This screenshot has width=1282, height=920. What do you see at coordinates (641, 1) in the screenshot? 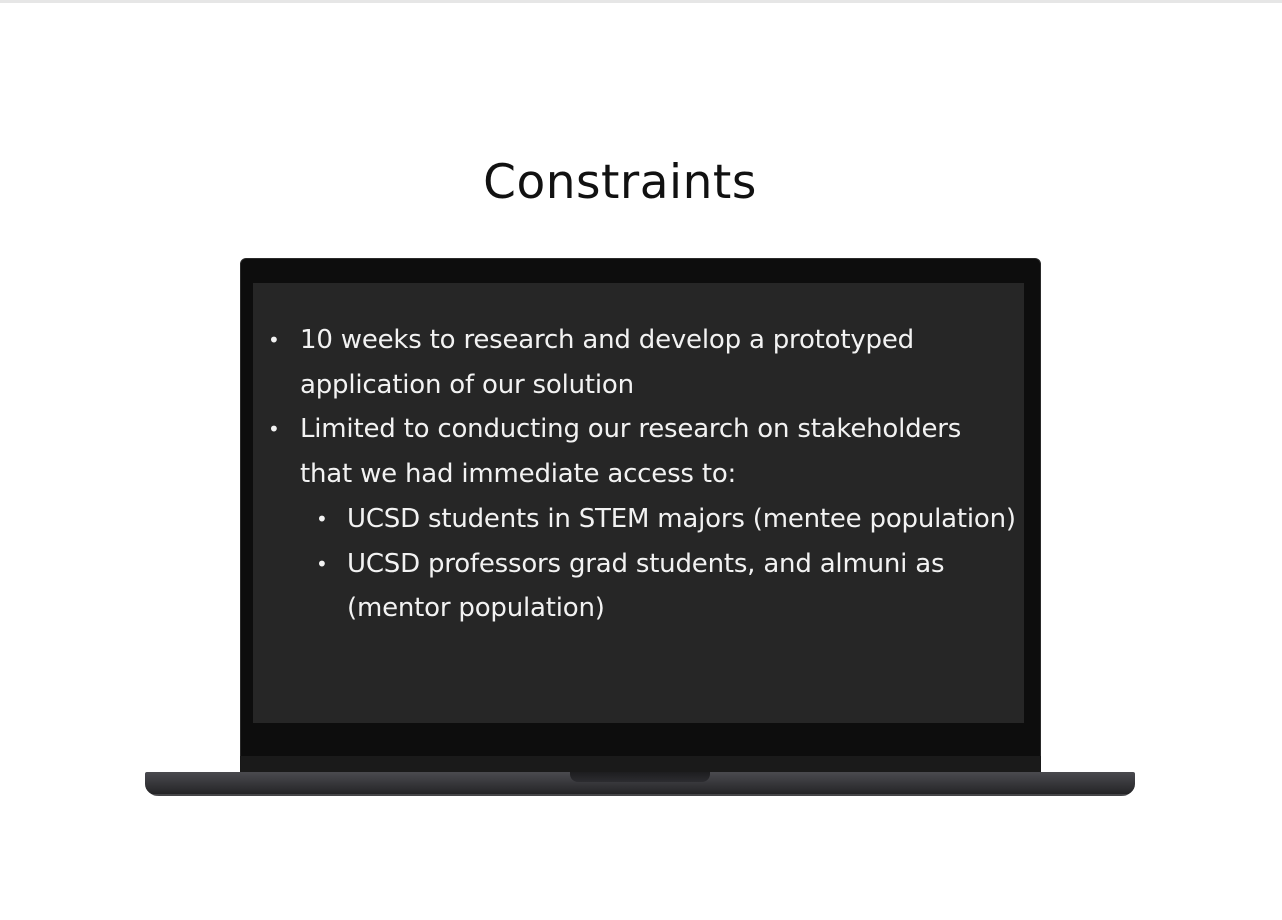
I see `top-divider` at bounding box center [641, 1].